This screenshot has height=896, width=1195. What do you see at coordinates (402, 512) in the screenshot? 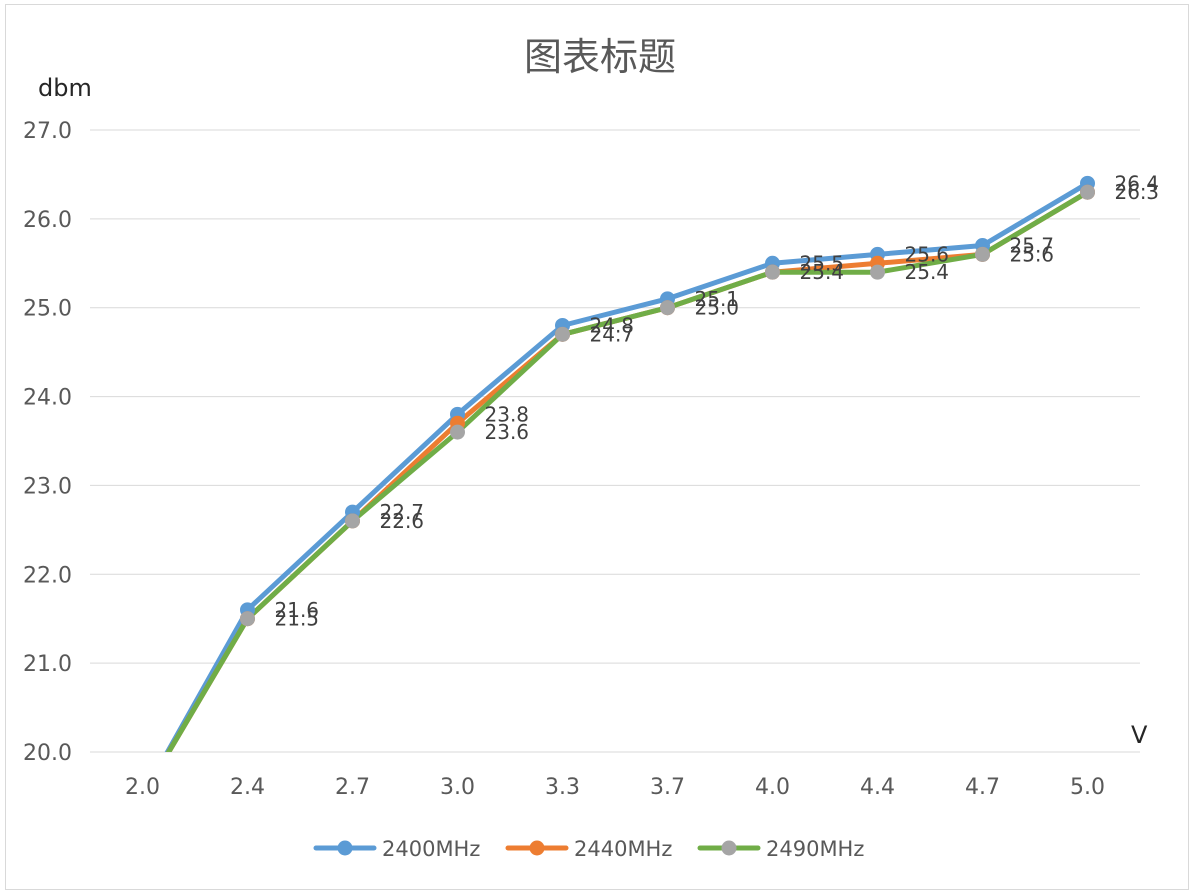
I see `data-label-2400MHz: 22.7` at bounding box center [402, 512].